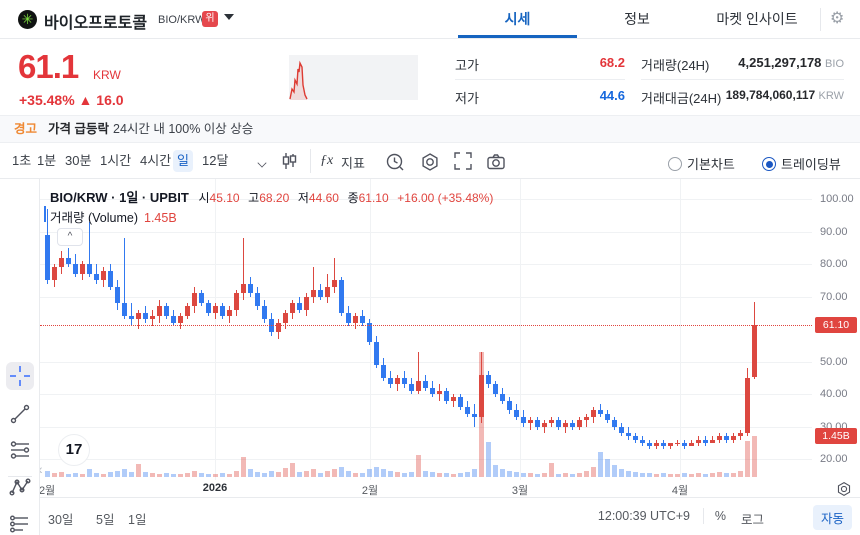 The width and height of the screenshot is (860, 535). I want to click on fib-retracement-tool, so click(20, 450).